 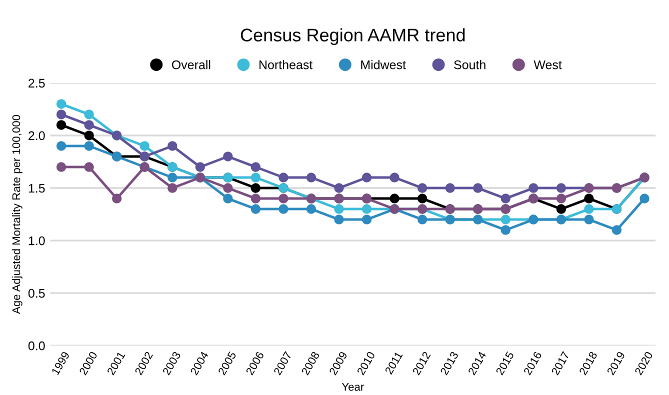 What do you see at coordinates (548, 65) in the screenshot?
I see `legend-label: West` at bounding box center [548, 65].